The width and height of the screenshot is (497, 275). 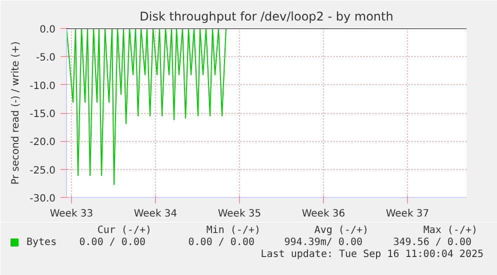 I want to click on text: Avg (-/+), so click(x=341, y=230).